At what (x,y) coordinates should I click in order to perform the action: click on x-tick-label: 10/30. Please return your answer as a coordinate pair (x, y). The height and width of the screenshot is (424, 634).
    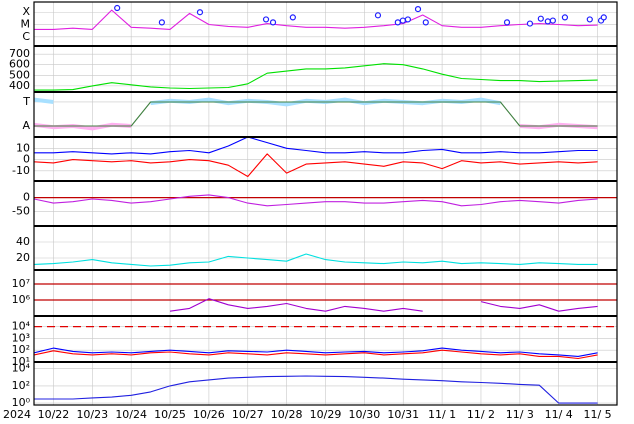
    Looking at the image, I should click on (365, 414).